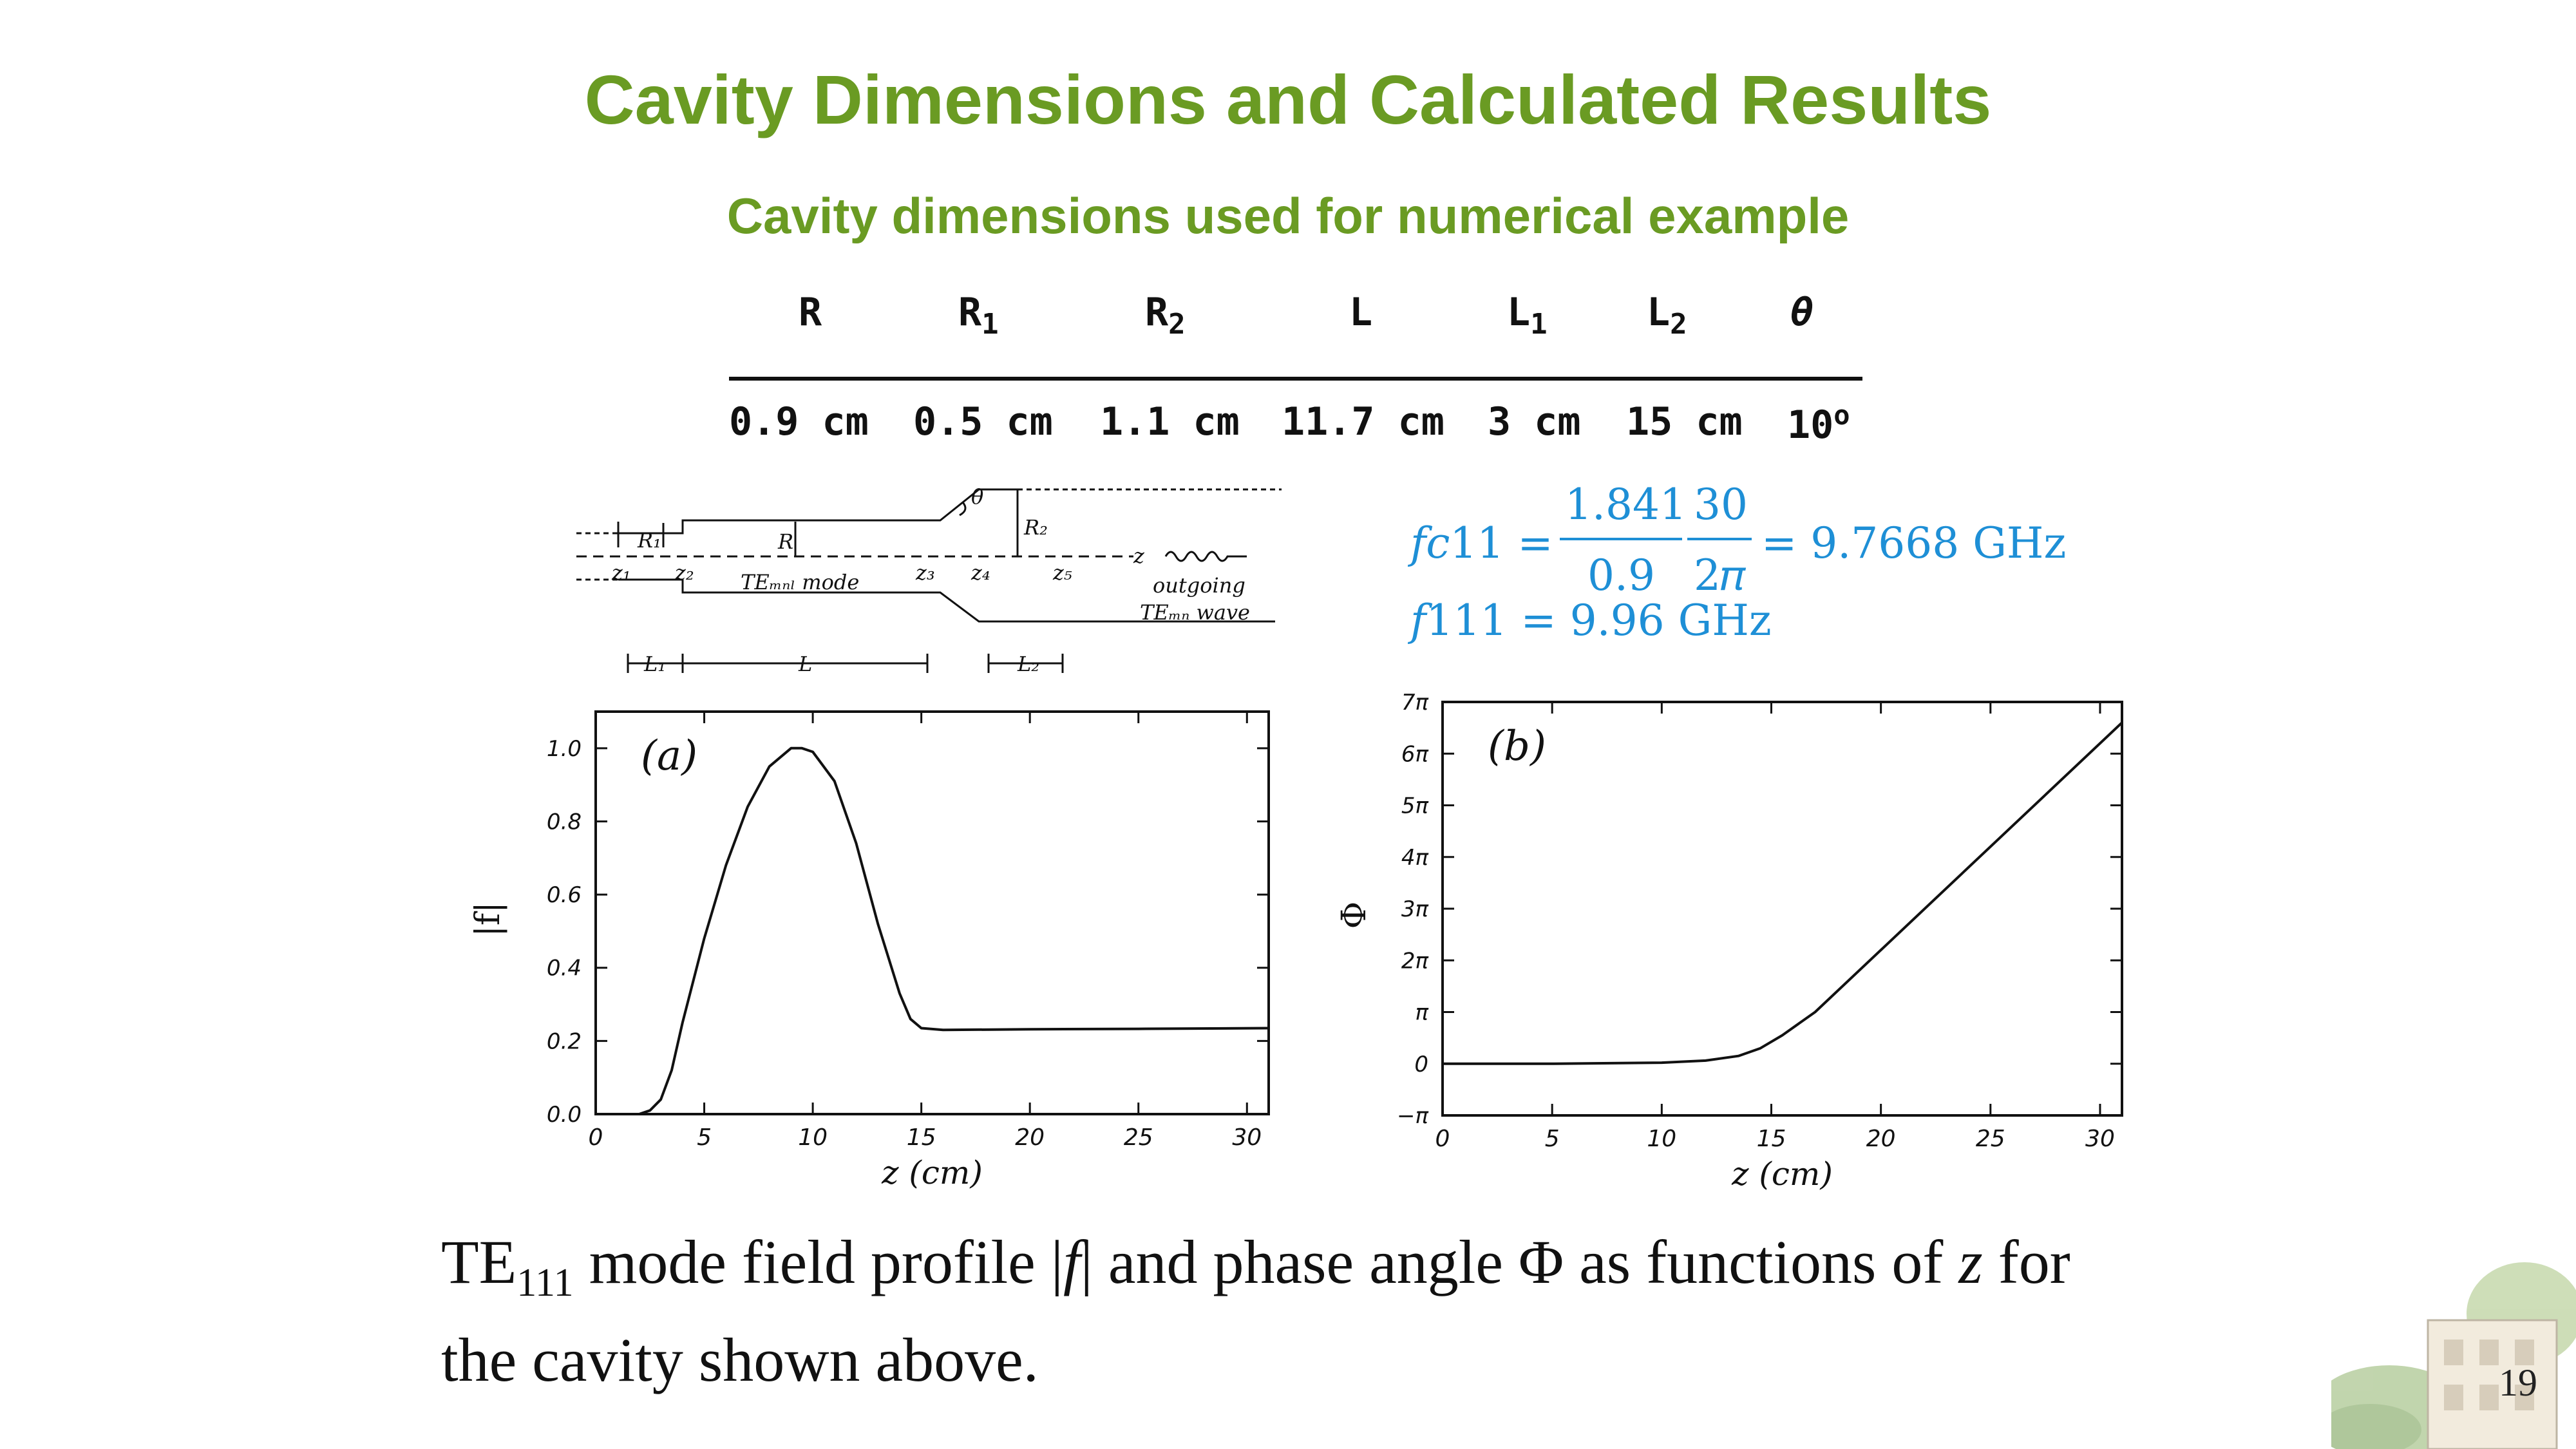 The image size is (2576, 1449). What do you see at coordinates (933, 931) in the screenshot?
I see `series-line` at bounding box center [933, 931].